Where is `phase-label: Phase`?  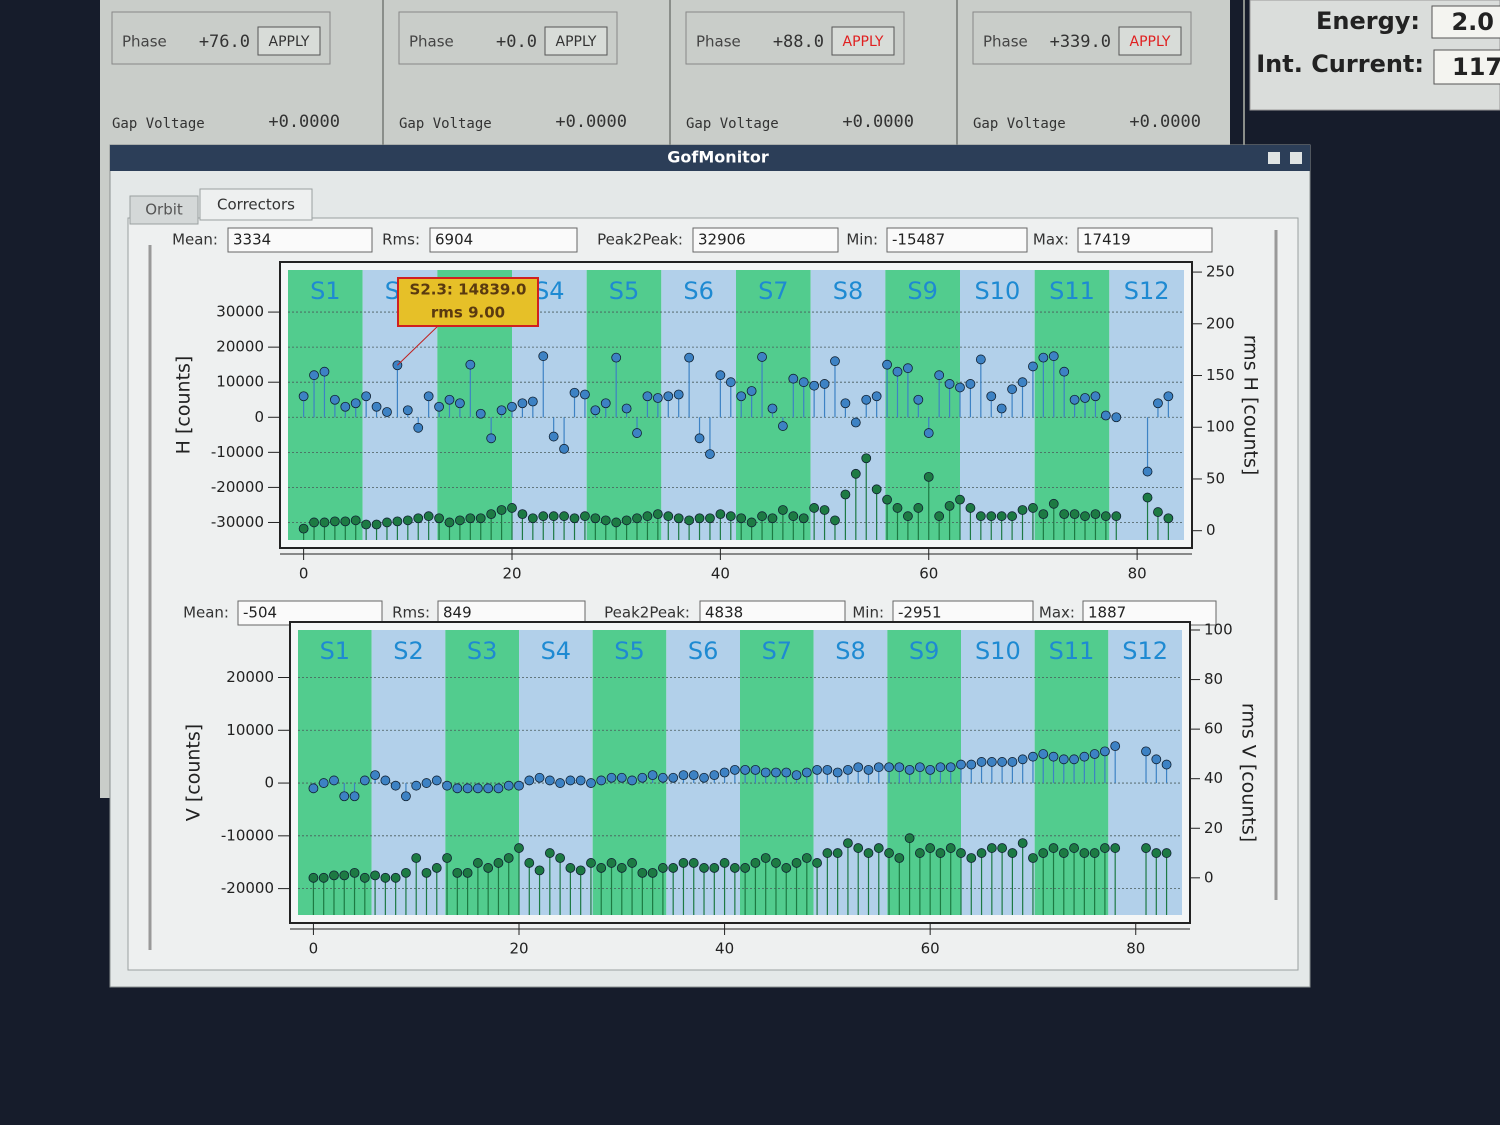
phase-label: Phase is located at coordinates (431, 42).